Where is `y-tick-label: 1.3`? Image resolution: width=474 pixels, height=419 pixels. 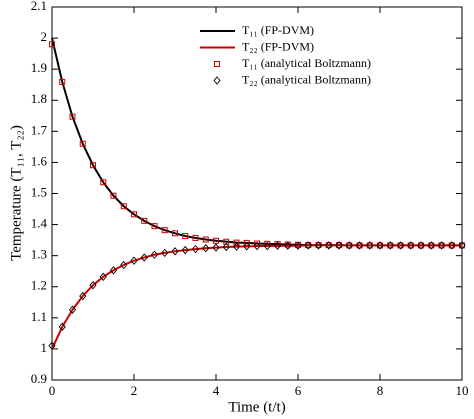 y-tick-label: 1.3 is located at coordinates (39, 254).